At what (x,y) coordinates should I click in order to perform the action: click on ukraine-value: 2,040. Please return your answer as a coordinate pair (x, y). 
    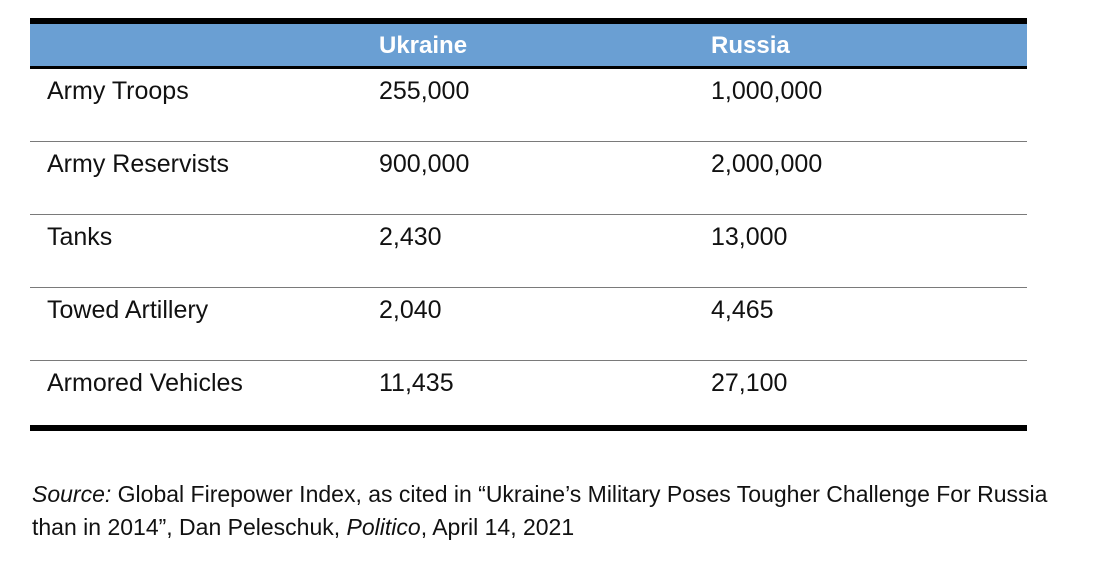
    Looking at the image, I should click on (410, 310).